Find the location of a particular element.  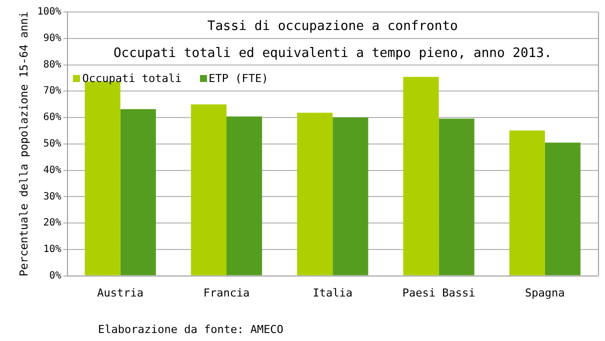

y-tick-label: 20% is located at coordinates (52, 223).